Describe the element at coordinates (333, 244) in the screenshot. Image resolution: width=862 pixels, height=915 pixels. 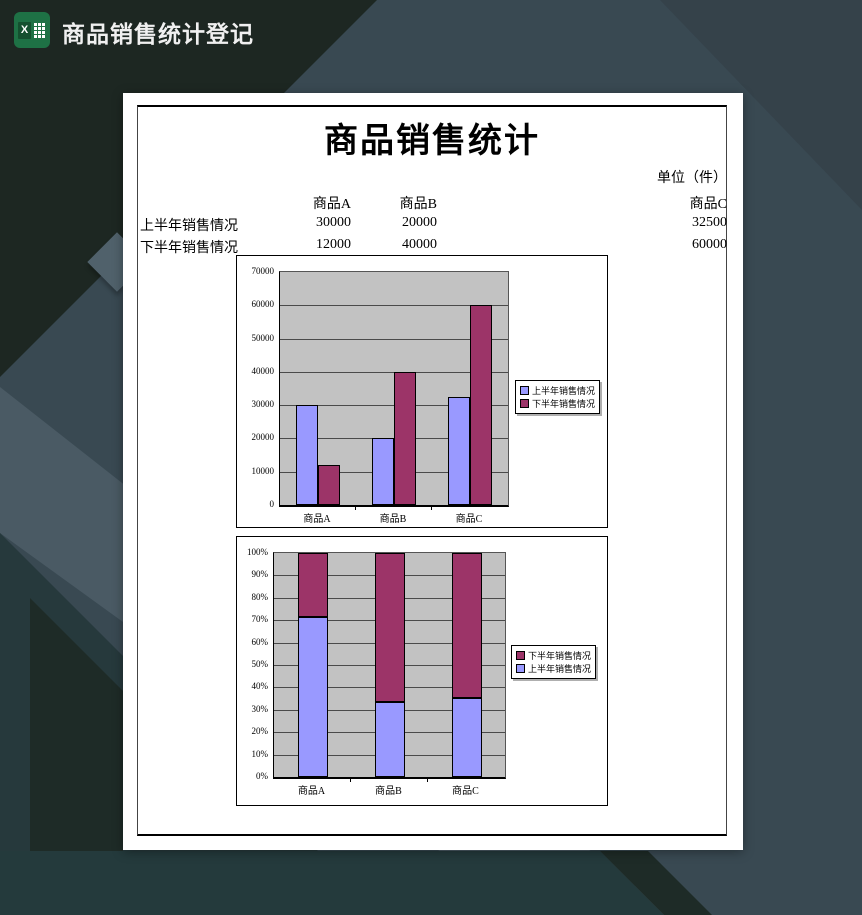
I see `table-cell: 12000` at that location.